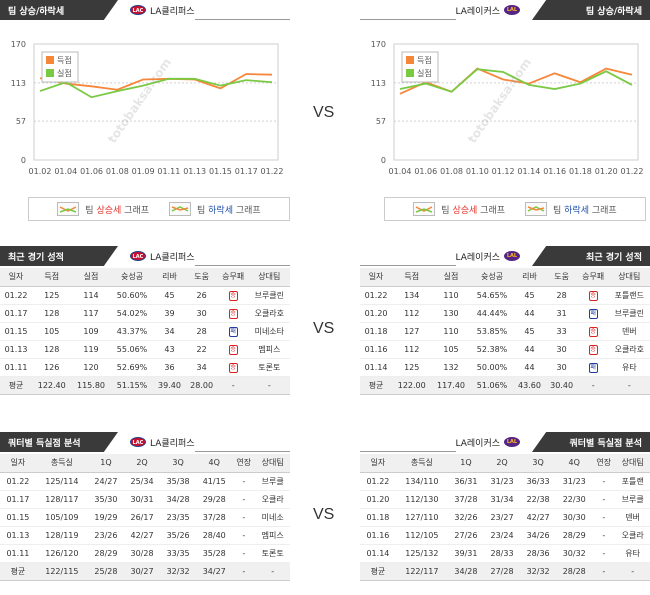 Image resolution: width=650 pixels, height=595 pixels. What do you see at coordinates (561, 367) in the screenshot?
I see `table-cell: 30` at bounding box center [561, 367].